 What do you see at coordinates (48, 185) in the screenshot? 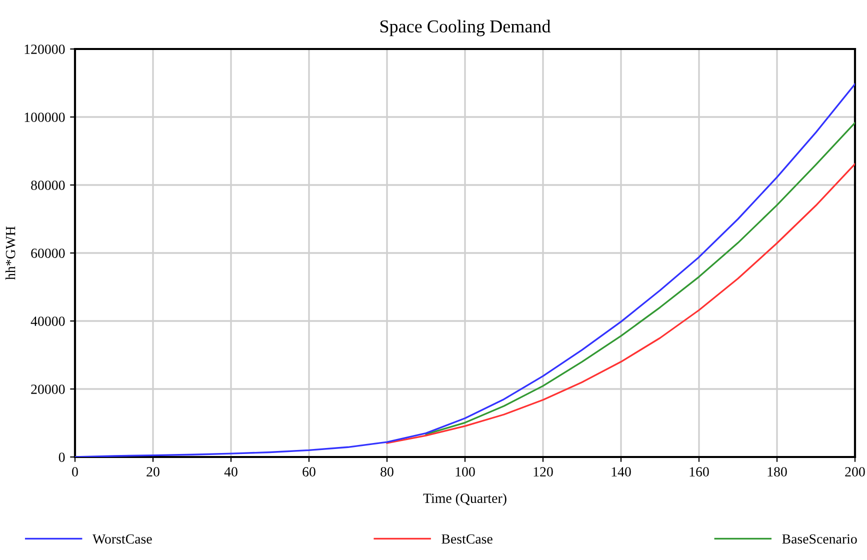
I see `y-tick-label: 80000` at bounding box center [48, 185].